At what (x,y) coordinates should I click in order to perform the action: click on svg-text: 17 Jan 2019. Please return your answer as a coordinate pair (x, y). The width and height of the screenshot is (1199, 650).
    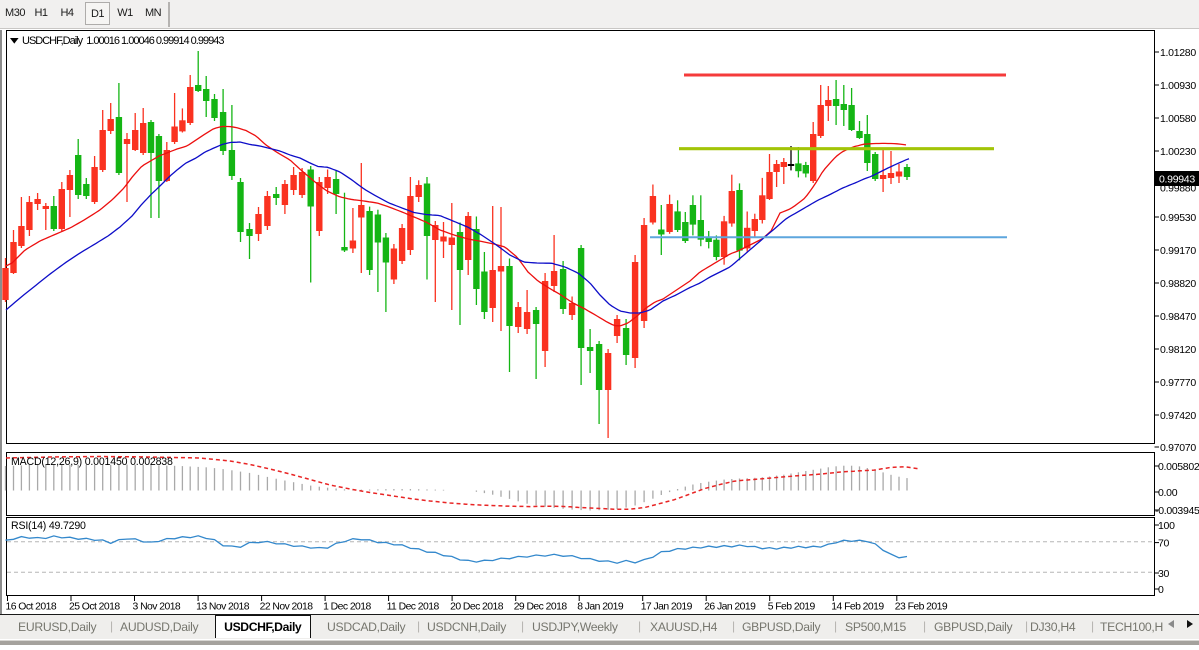
    Looking at the image, I should click on (667, 607).